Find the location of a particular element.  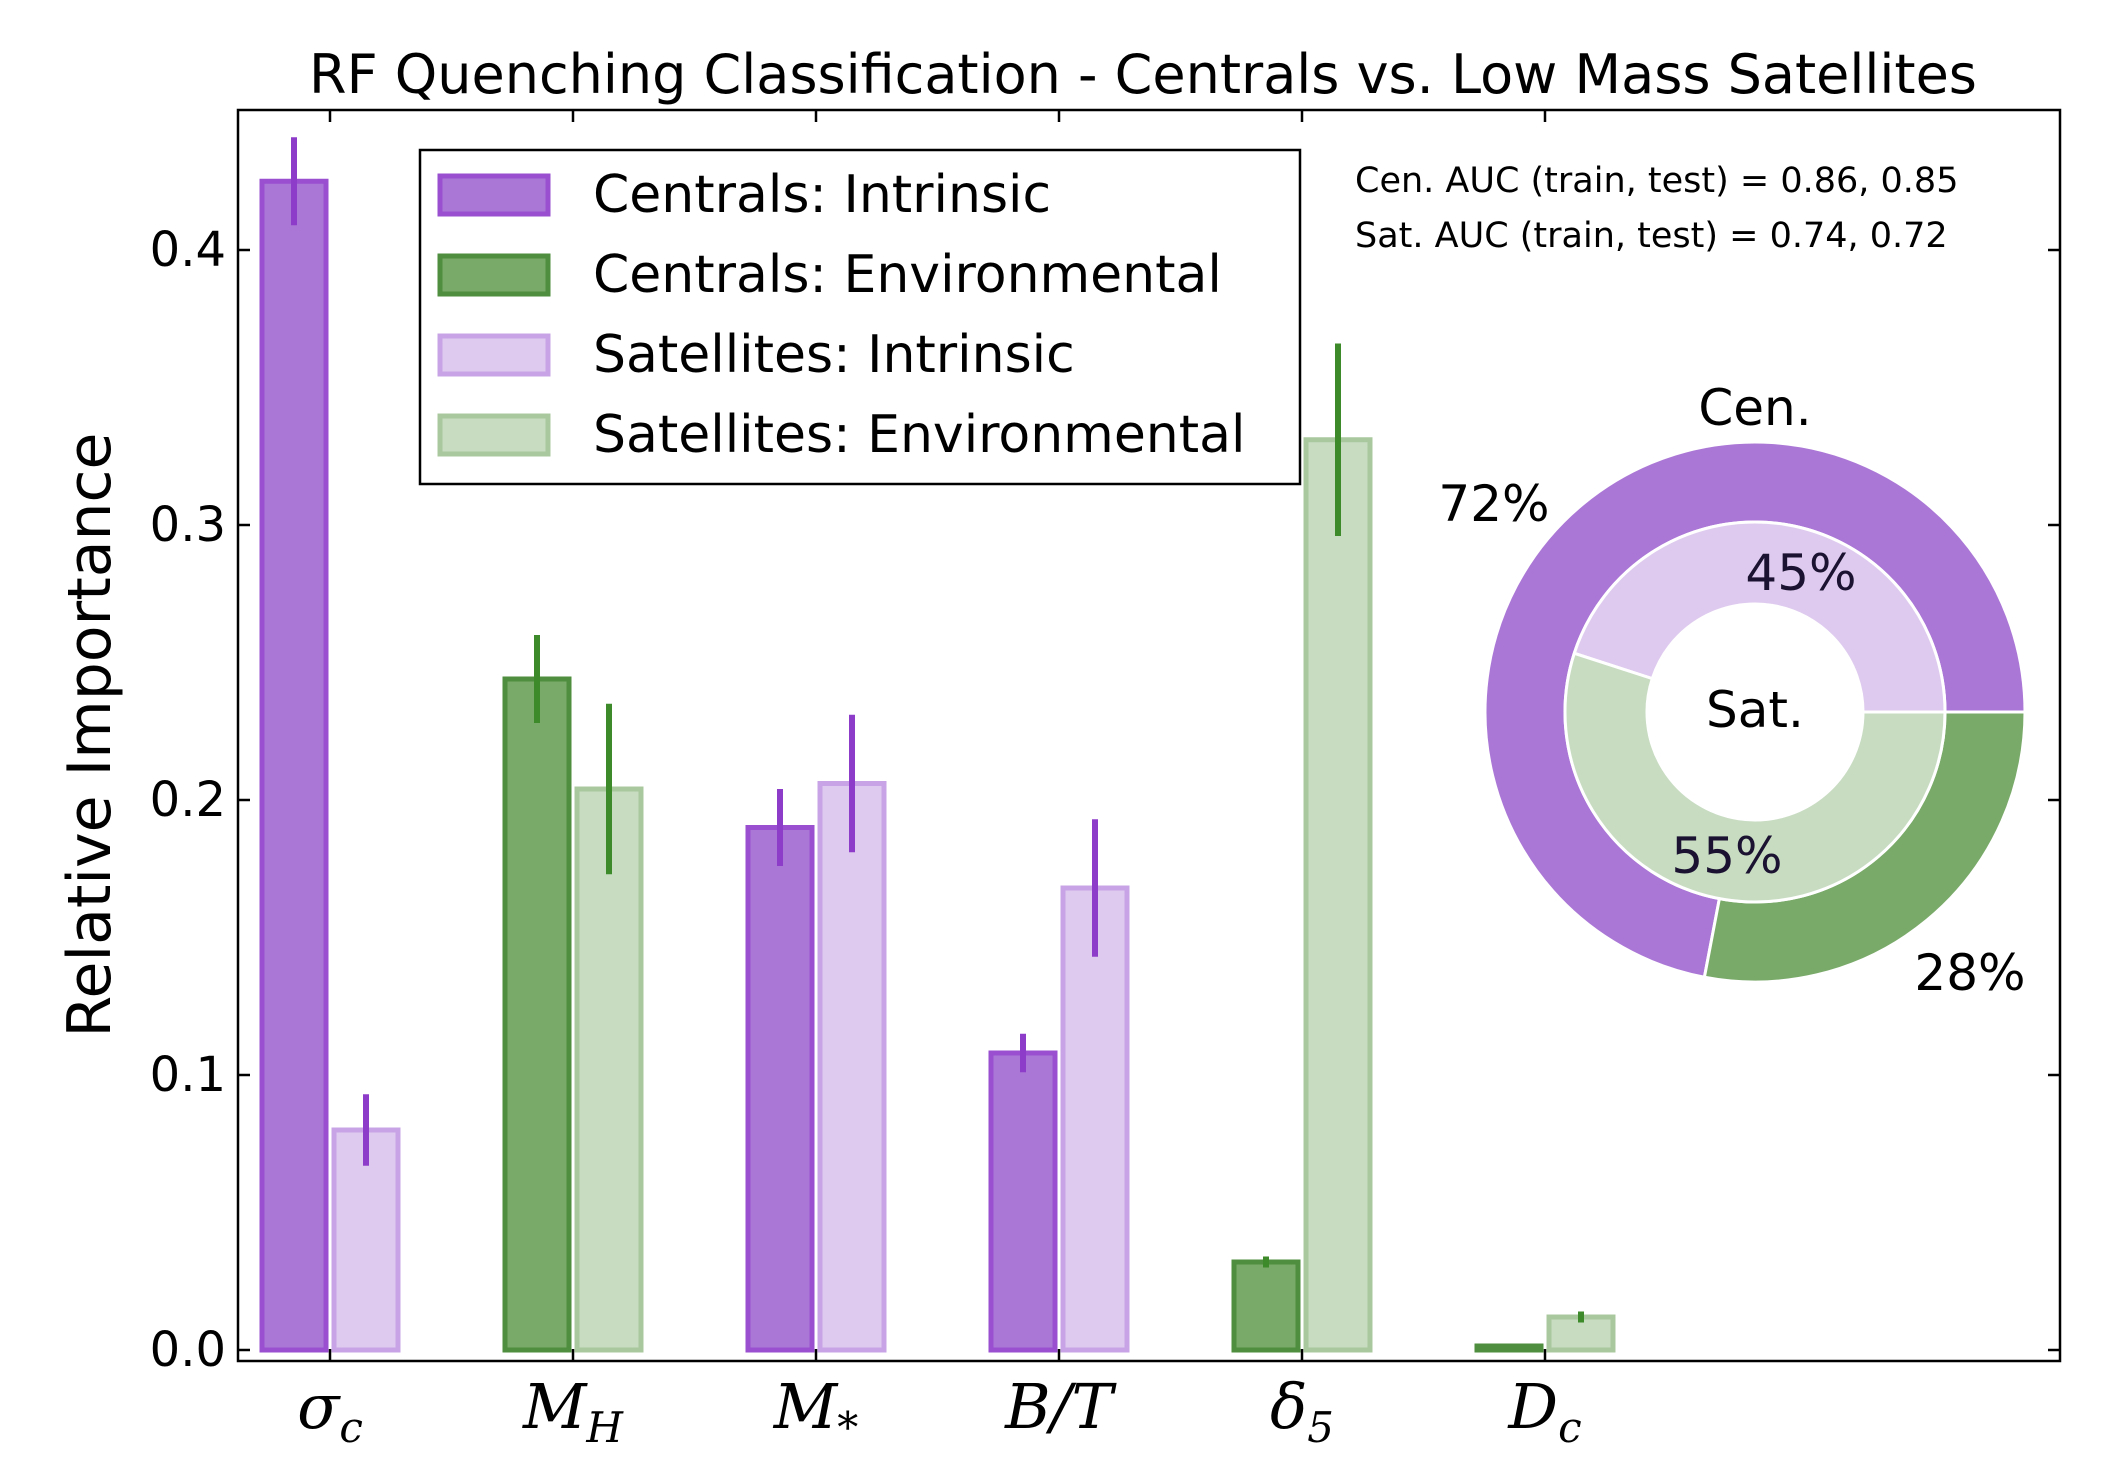

donut-outer-label-1: 28% is located at coordinates (1969, 973).